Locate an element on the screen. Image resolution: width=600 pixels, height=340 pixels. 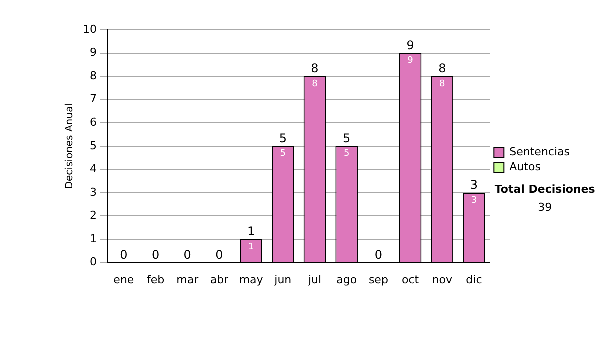
x-tick-label: dic is located at coordinates (474, 279).